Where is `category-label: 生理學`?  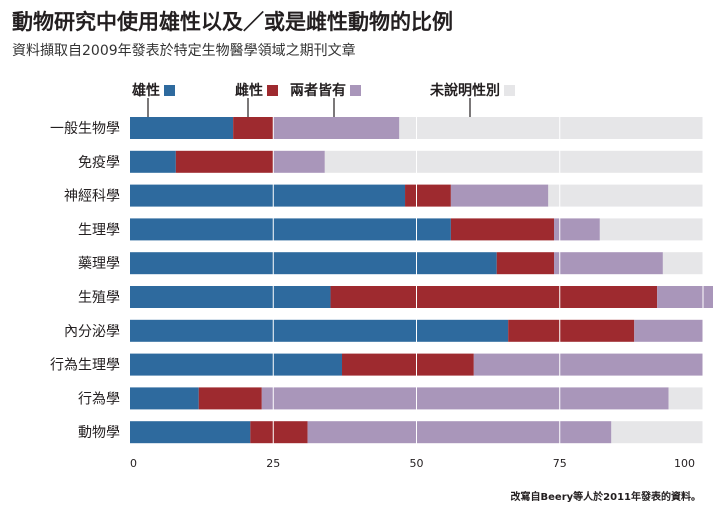
category-label: 生理學 is located at coordinates (99, 230).